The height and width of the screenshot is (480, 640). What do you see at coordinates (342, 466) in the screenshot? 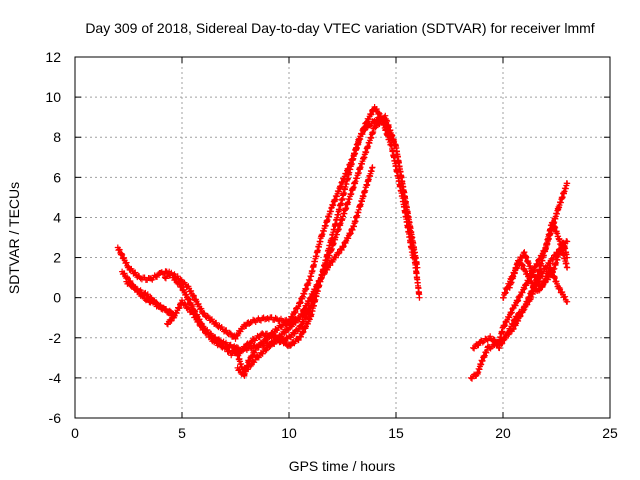
I see `x-axis-label: GPS time / hours` at bounding box center [342, 466].